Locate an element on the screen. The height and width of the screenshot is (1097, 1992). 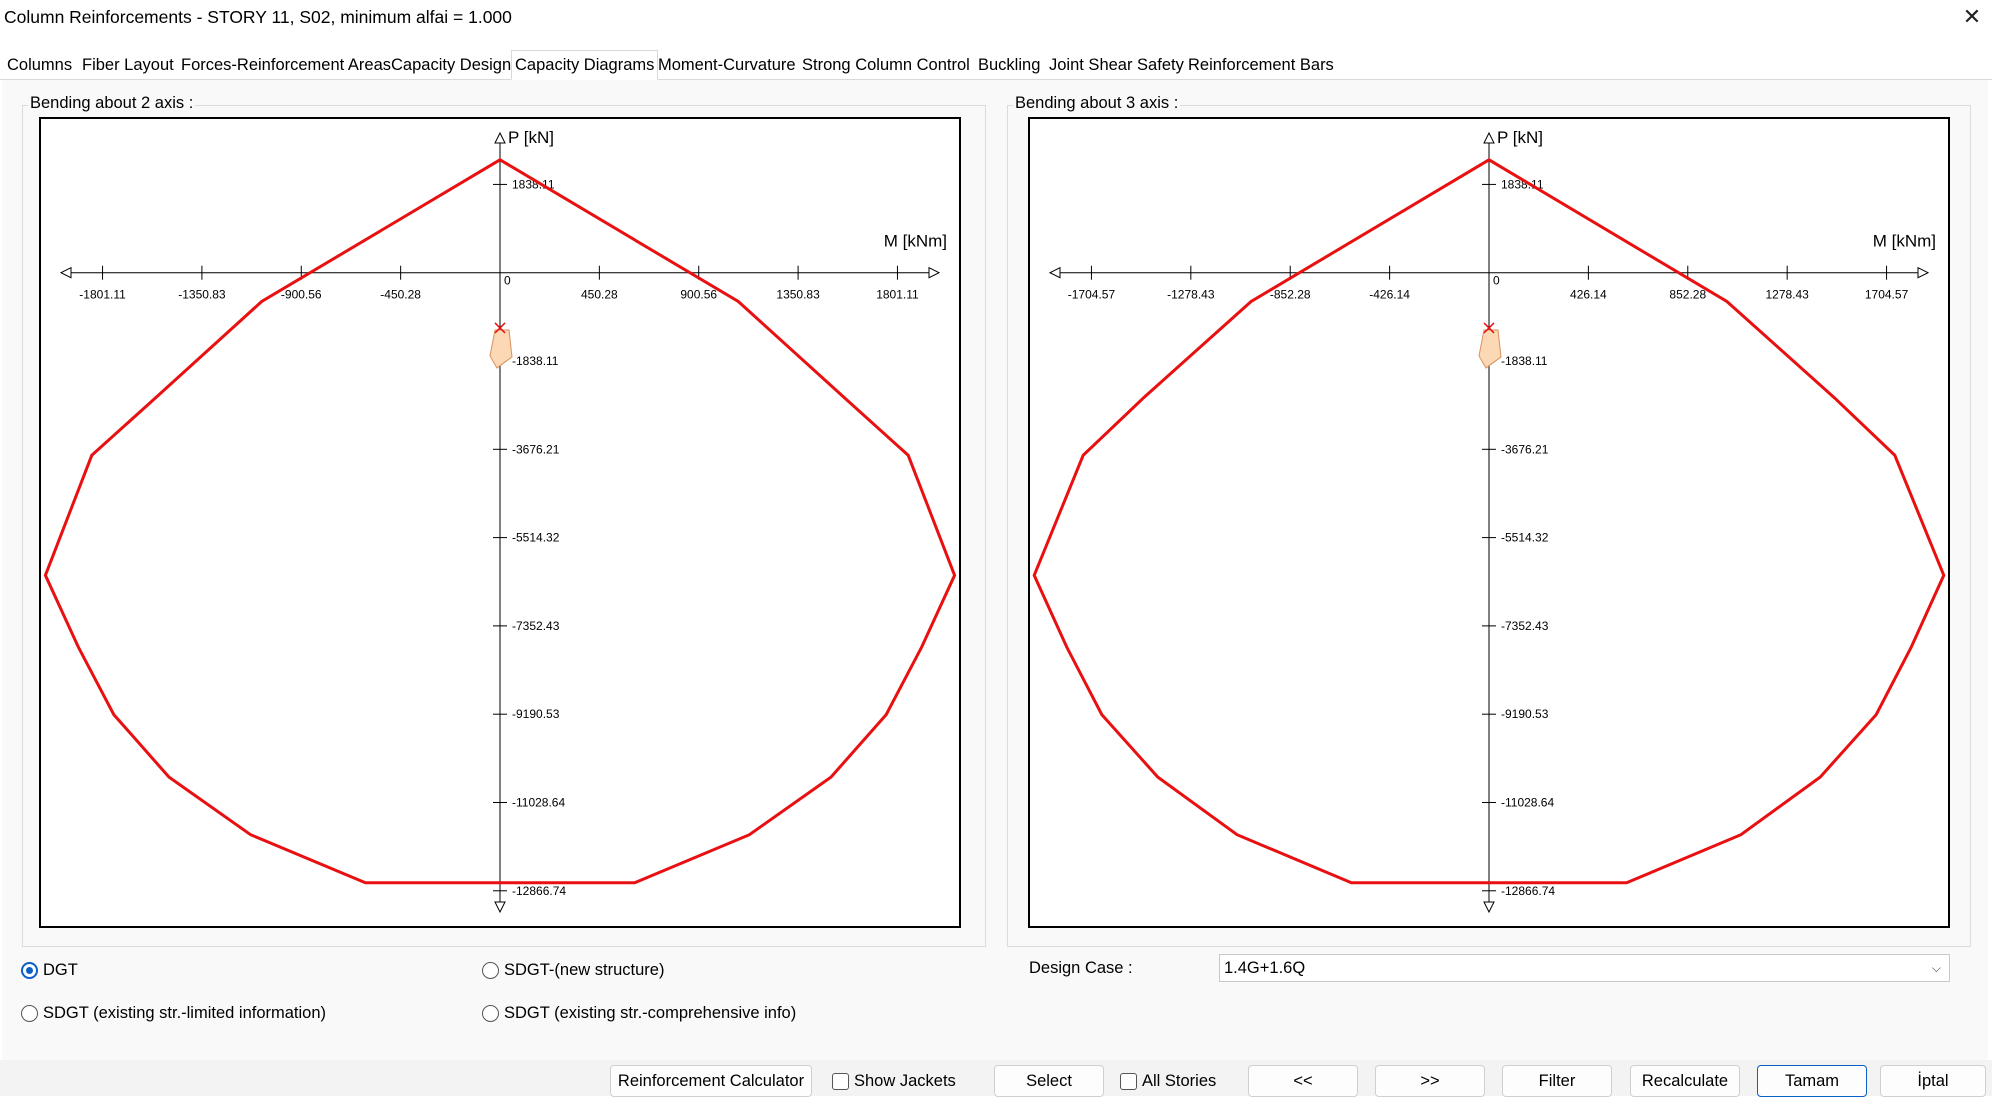
filter-button: Filter is located at coordinates (1557, 1081).